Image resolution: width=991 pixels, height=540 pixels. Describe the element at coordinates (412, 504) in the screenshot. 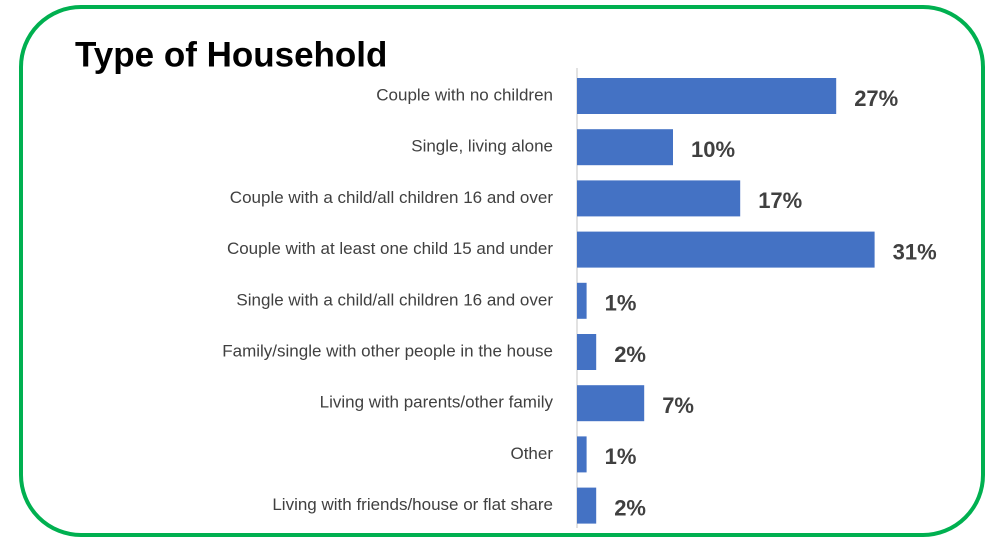

I see `category-label: Living with friends/house or flat share` at that location.